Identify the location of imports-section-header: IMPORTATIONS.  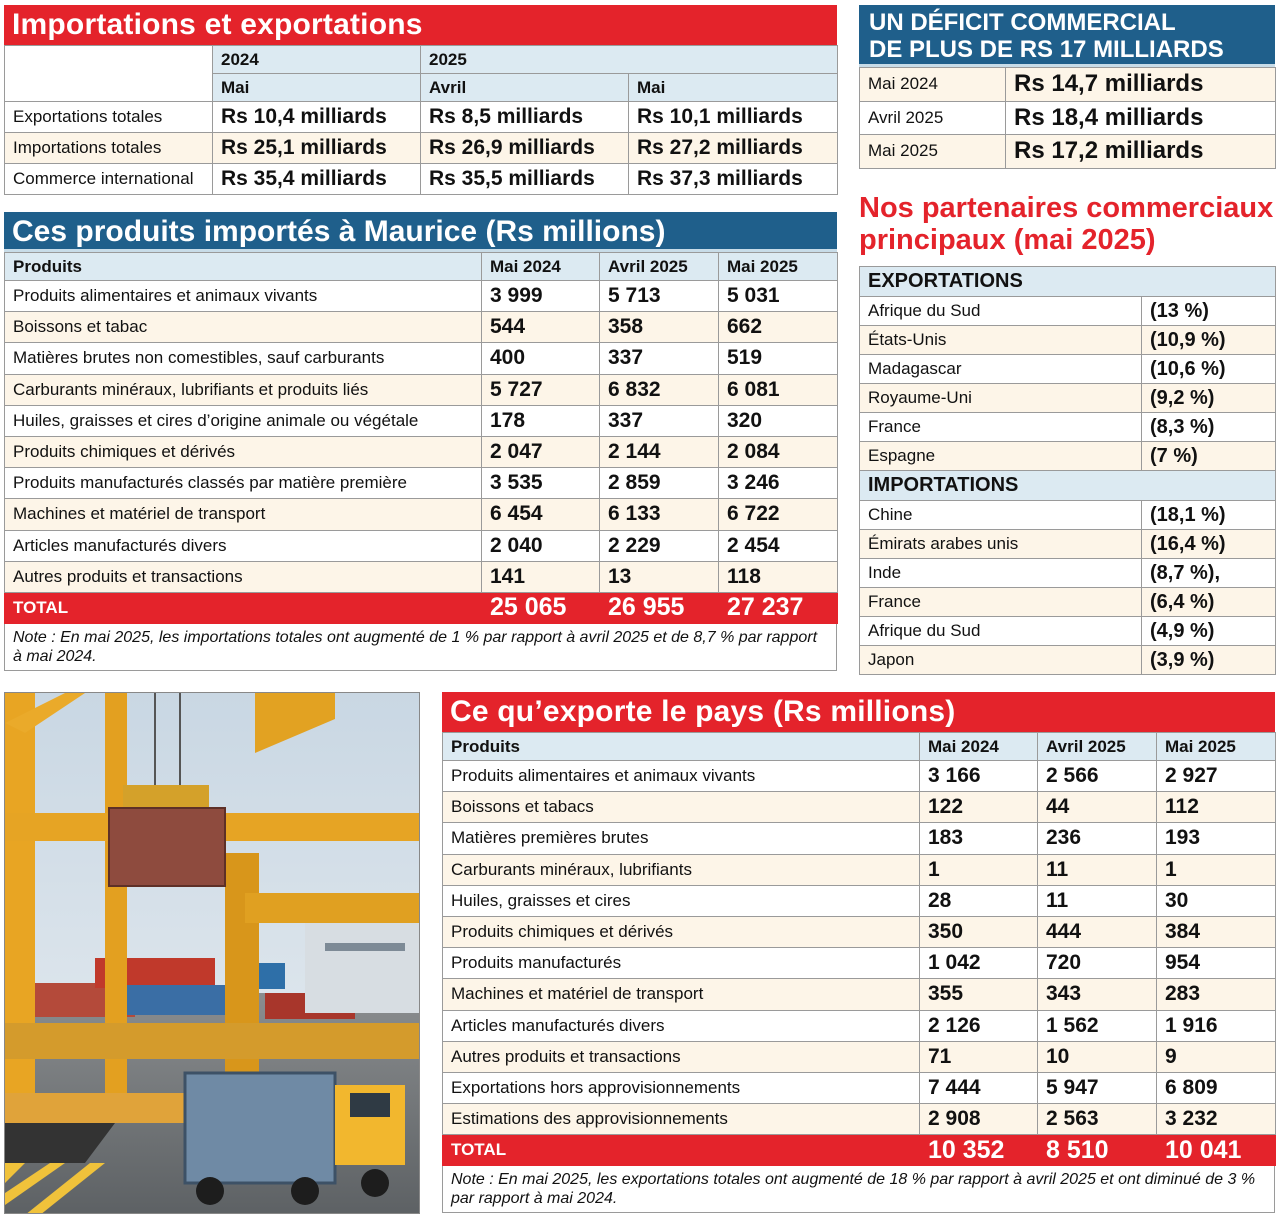
(1067, 485).